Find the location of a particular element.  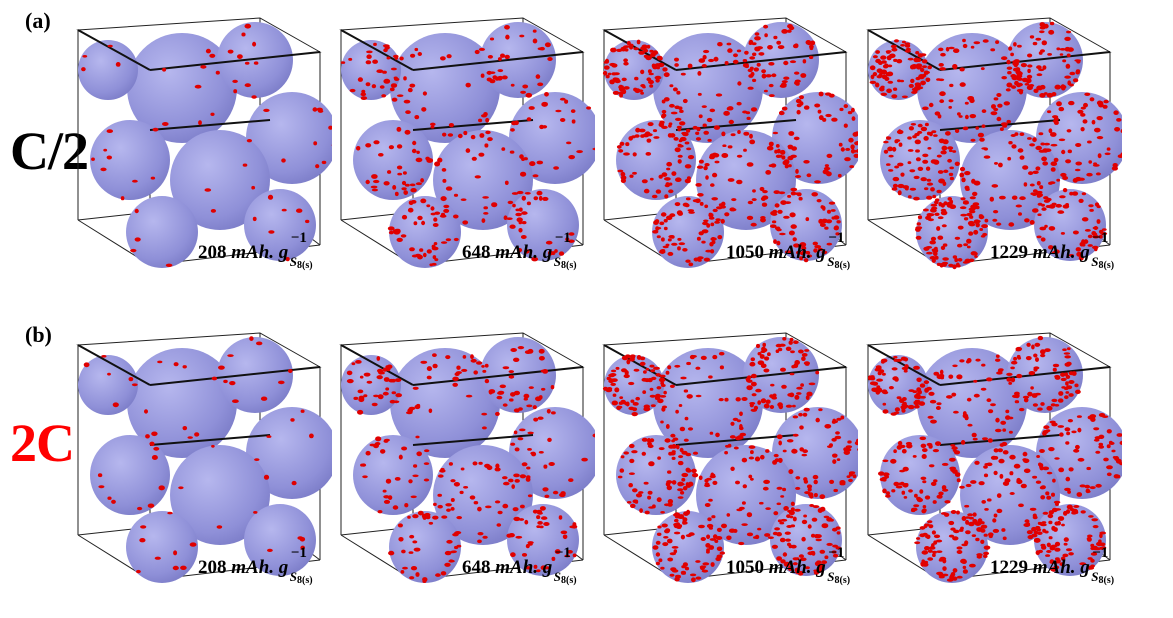

panel-label-a: (a) is located at coordinates (38, 20).